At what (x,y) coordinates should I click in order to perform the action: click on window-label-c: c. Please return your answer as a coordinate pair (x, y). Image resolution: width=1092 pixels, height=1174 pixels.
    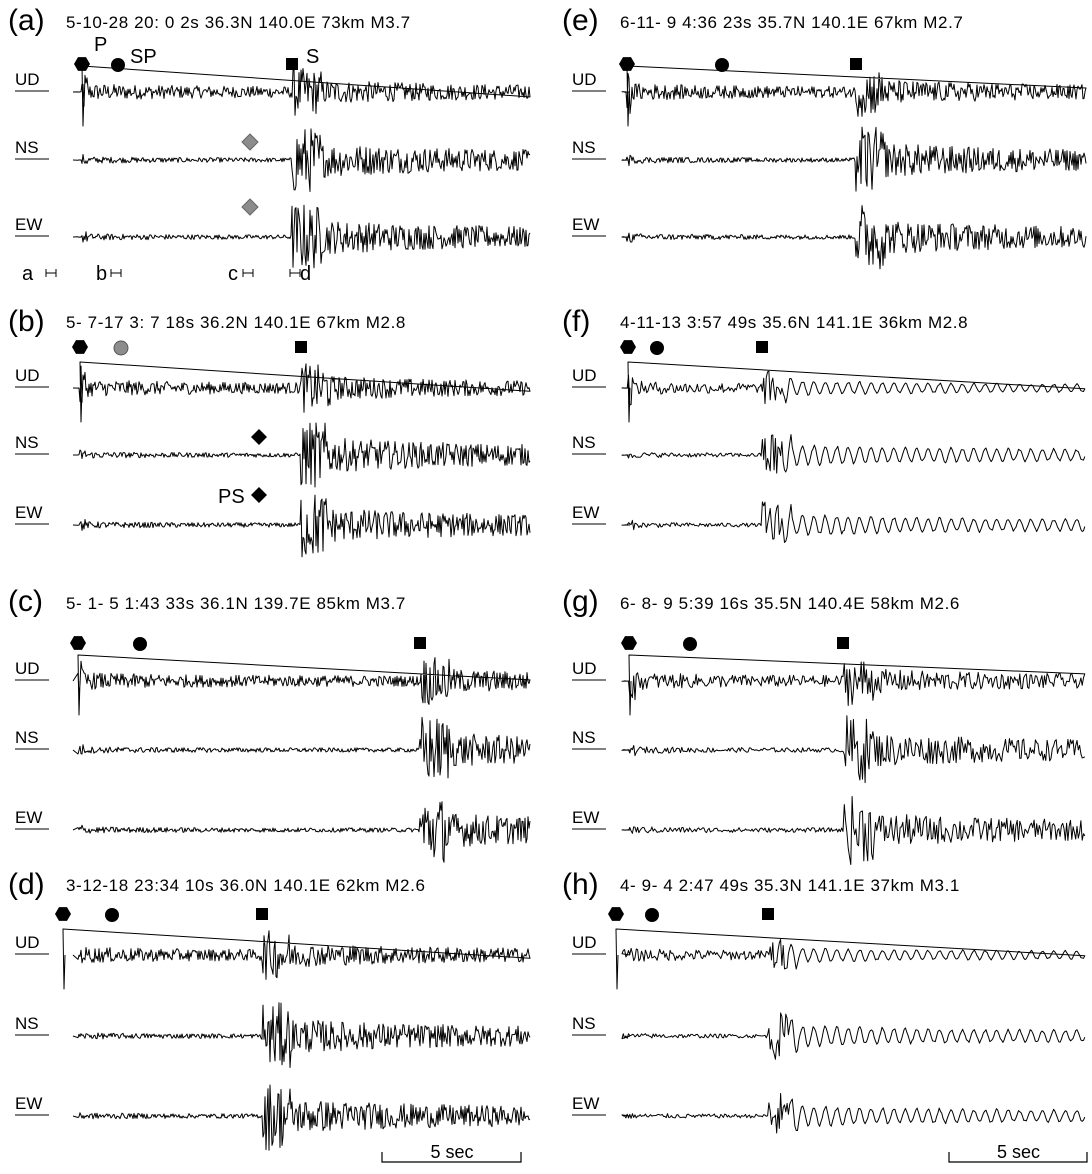
    Looking at the image, I should click on (233, 274).